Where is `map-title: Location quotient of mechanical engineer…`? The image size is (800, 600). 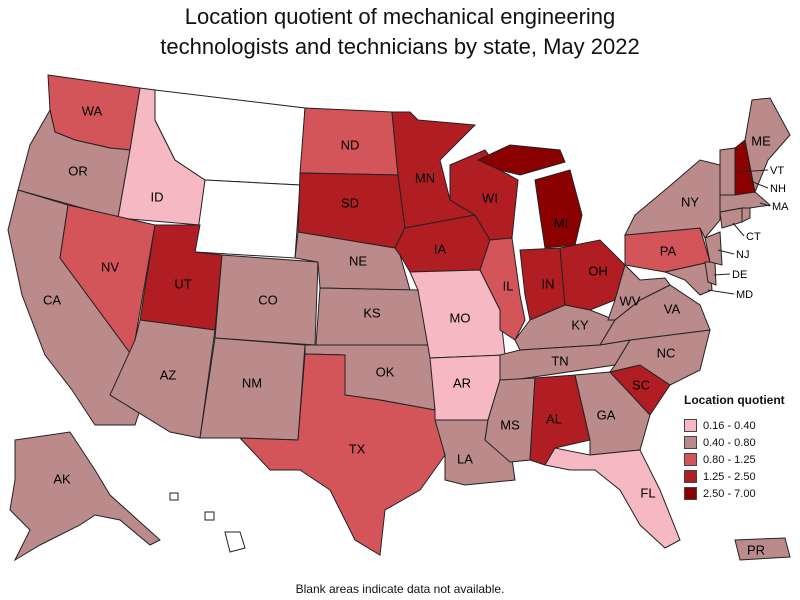 map-title: Location quotient of mechanical engineer… is located at coordinates (400, 32).